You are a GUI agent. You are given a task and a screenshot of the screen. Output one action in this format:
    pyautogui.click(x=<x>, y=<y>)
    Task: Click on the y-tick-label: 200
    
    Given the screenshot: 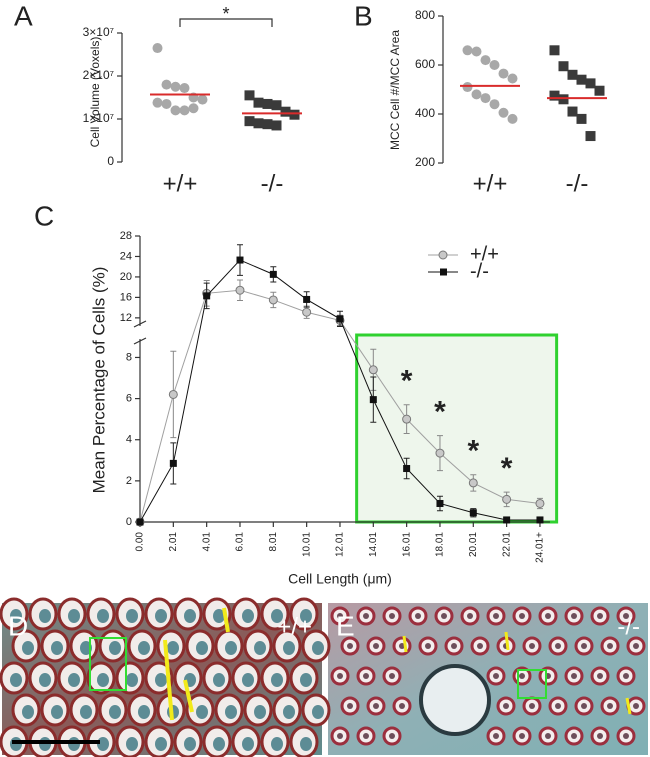 What is the action you would take?
    pyautogui.click(x=425, y=162)
    